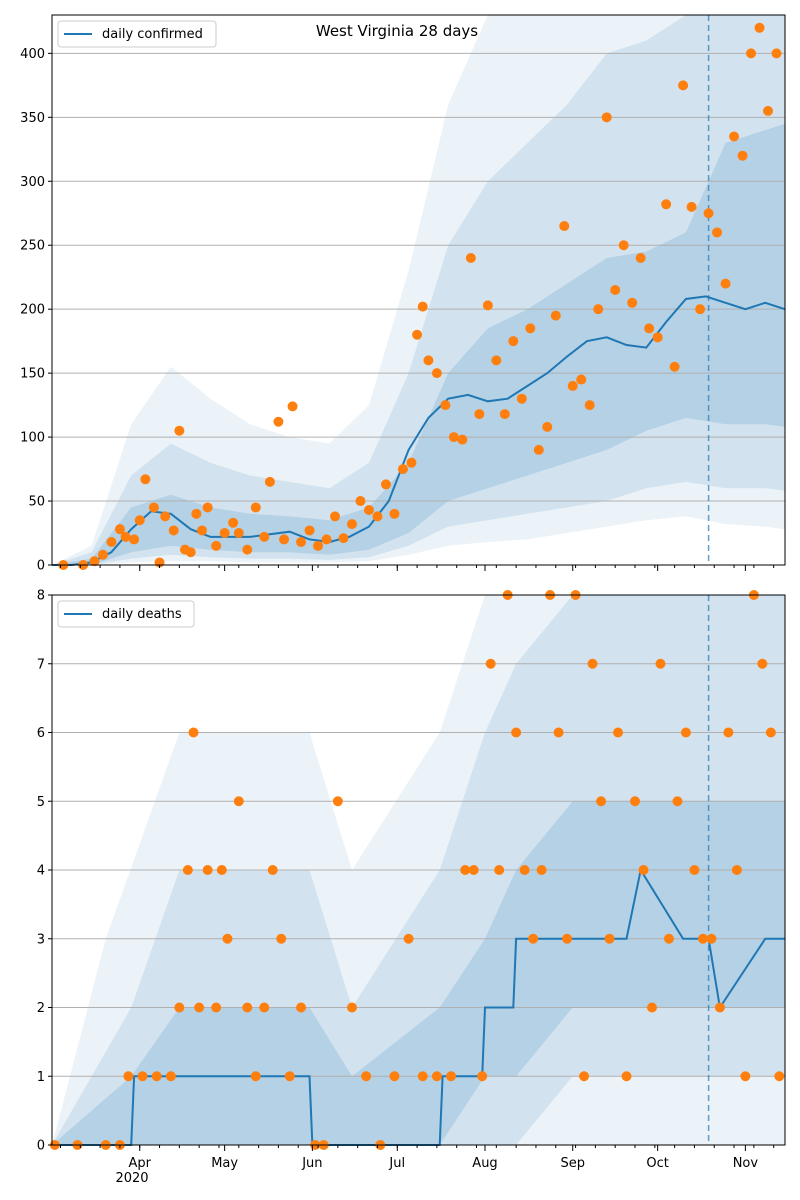 The image size is (800, 1200). What do you see at coordinates (397, 31) in the screenshot?
I see `chart-title: West Virginia 28 days` at bounding box center [397, 31].